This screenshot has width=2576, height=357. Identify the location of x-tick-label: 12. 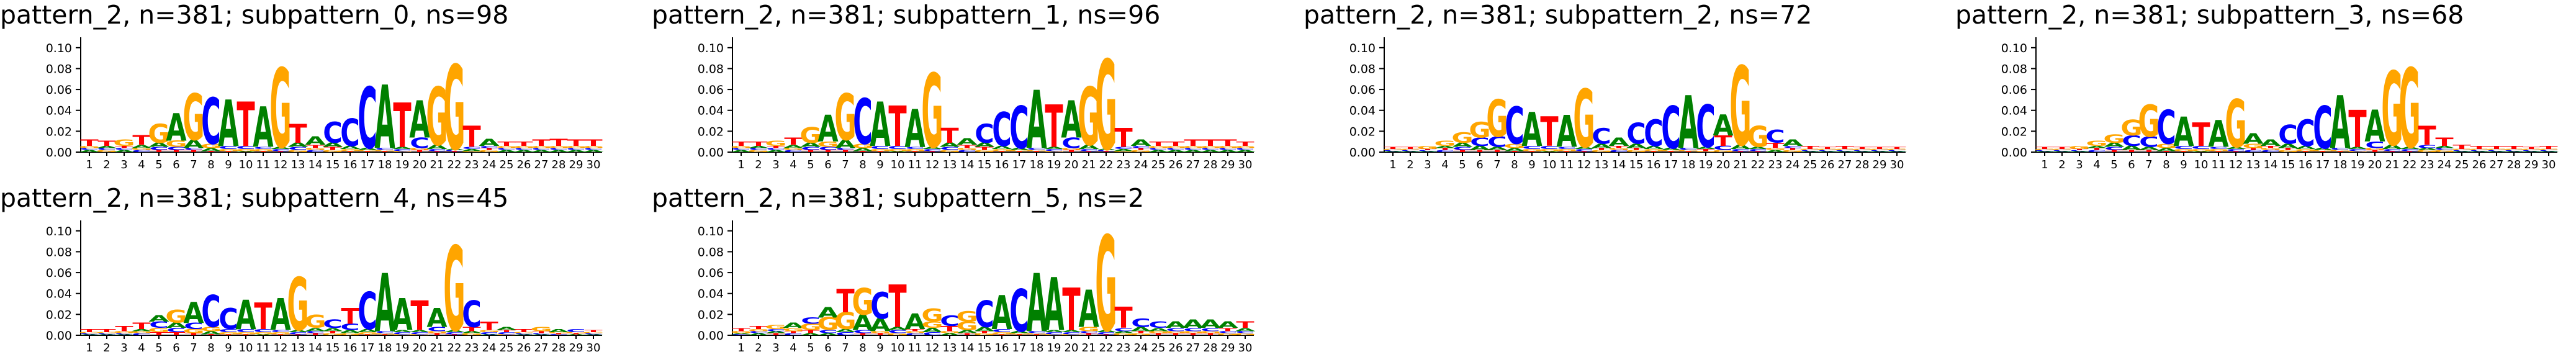
(2236, 164).